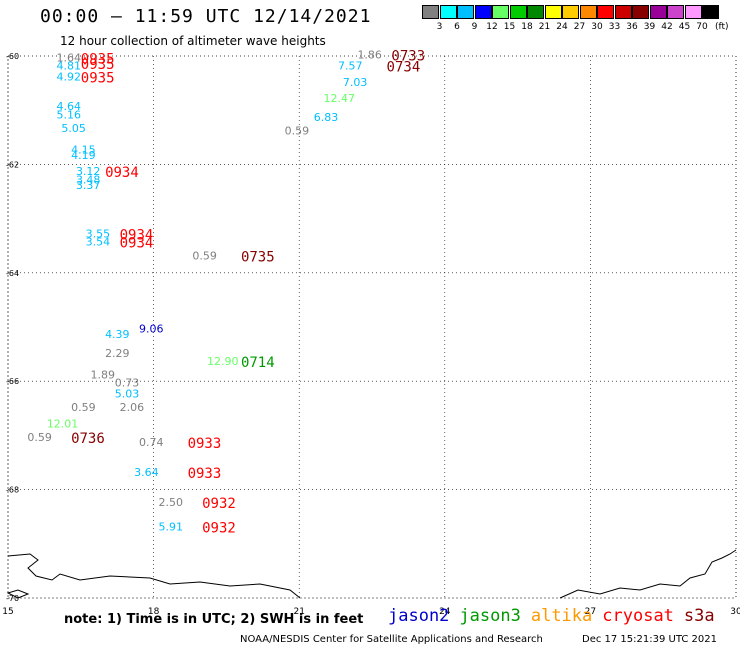 The height and width of the screenshot is (650, 740). Describe the element at coordinates (117, 334) in the screenshot. I see `wave-height-label: 4.39` at that location.